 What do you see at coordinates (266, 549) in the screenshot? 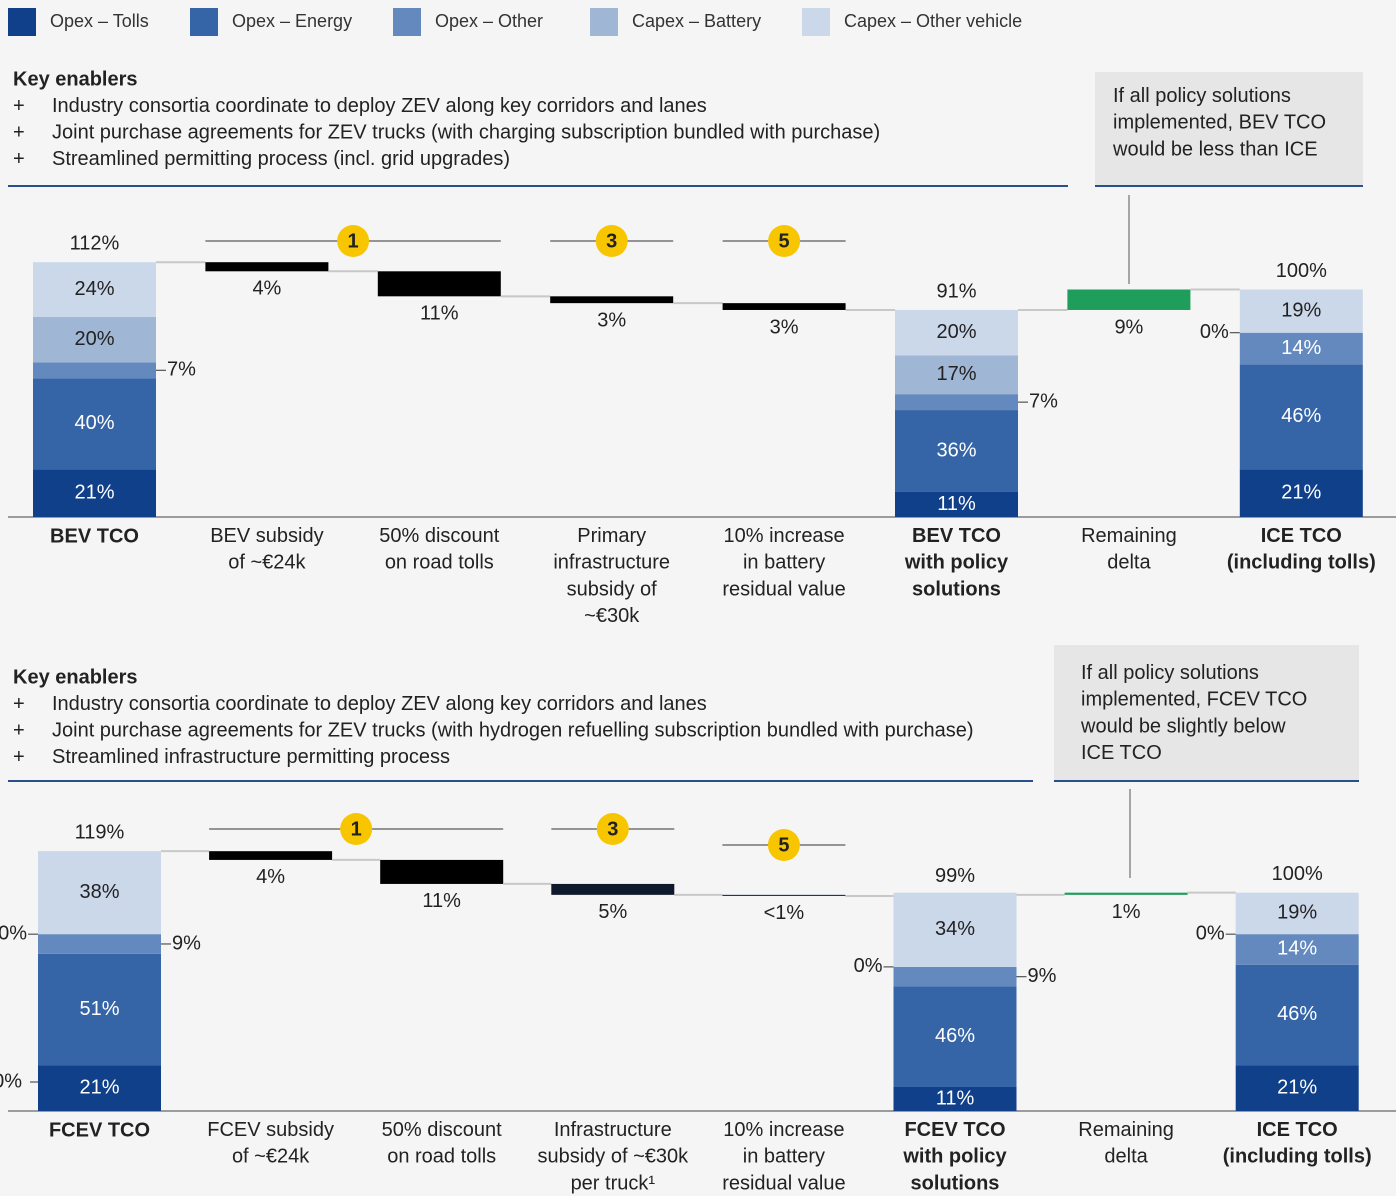
I see `category-label: BEV subsidy of ~€24k` at bounding box center [266, 549].